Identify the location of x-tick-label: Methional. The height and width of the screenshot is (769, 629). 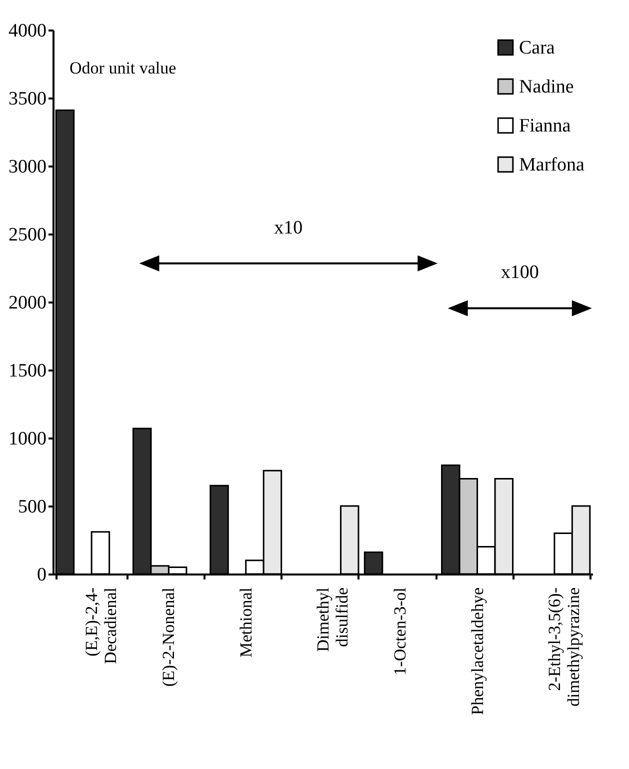
(246, 622).